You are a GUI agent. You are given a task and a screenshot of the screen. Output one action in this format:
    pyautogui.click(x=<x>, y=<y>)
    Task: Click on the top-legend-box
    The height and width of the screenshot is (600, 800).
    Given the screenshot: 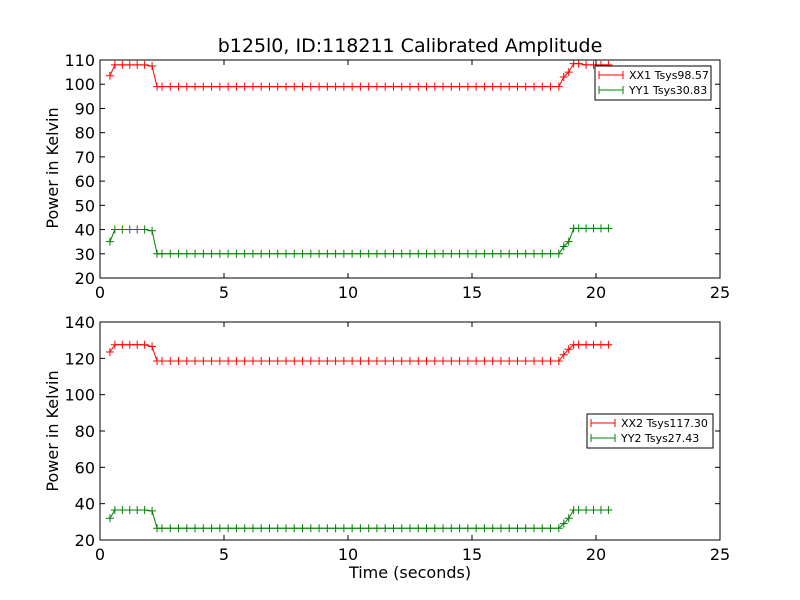 What is the action you would take?
    pyautogui.click(x=653, y=83)
    